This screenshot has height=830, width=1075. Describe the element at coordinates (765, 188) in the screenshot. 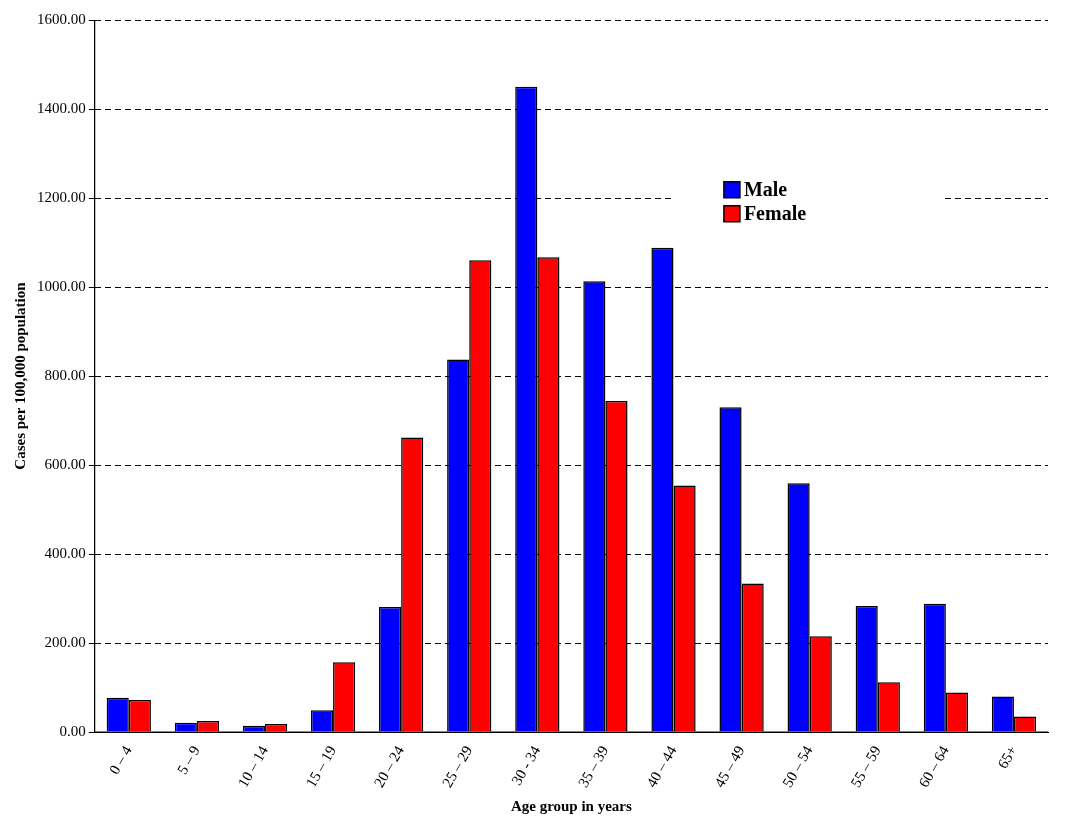

I see `legend-label: Male` at that location.